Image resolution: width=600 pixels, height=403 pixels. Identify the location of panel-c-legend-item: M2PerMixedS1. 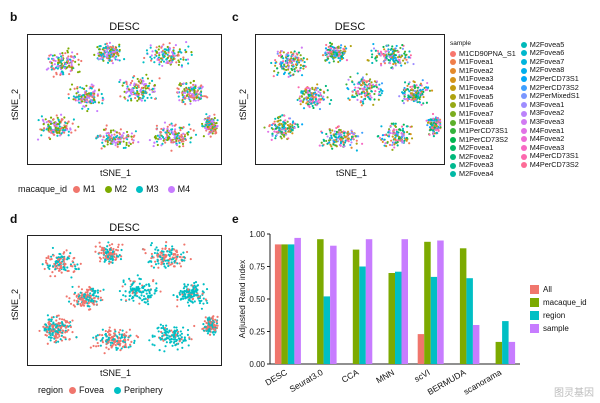
(550, 96).